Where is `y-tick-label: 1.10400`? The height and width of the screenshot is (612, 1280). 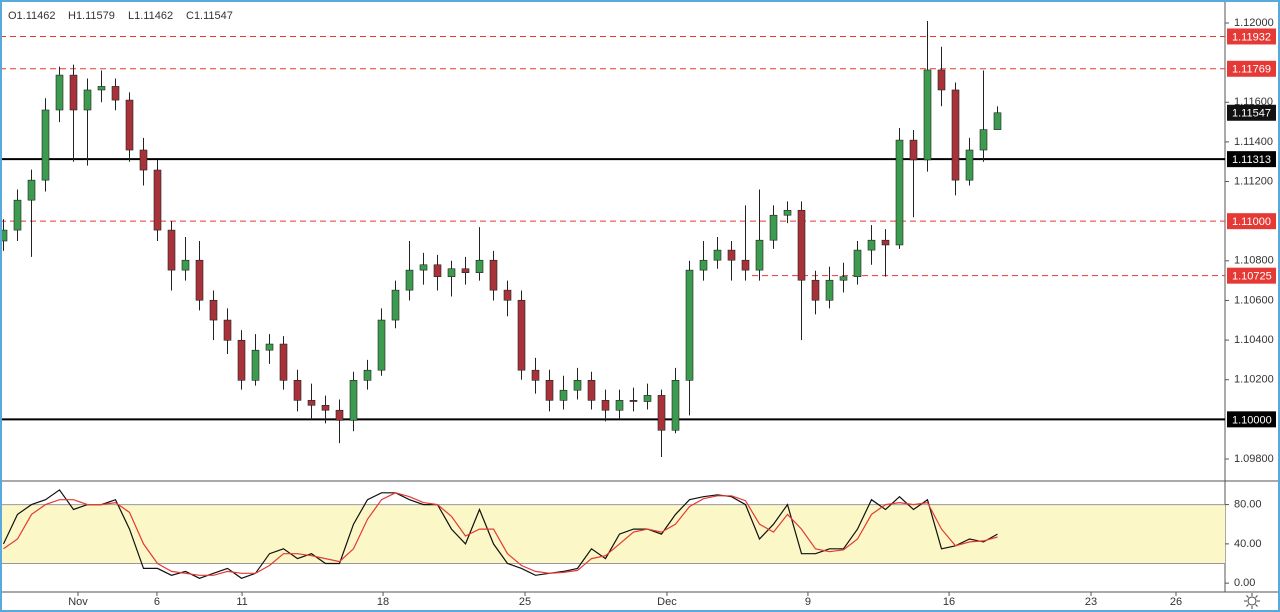 y-tick-label: 1.10400 is located at coordinates (1254, 340).